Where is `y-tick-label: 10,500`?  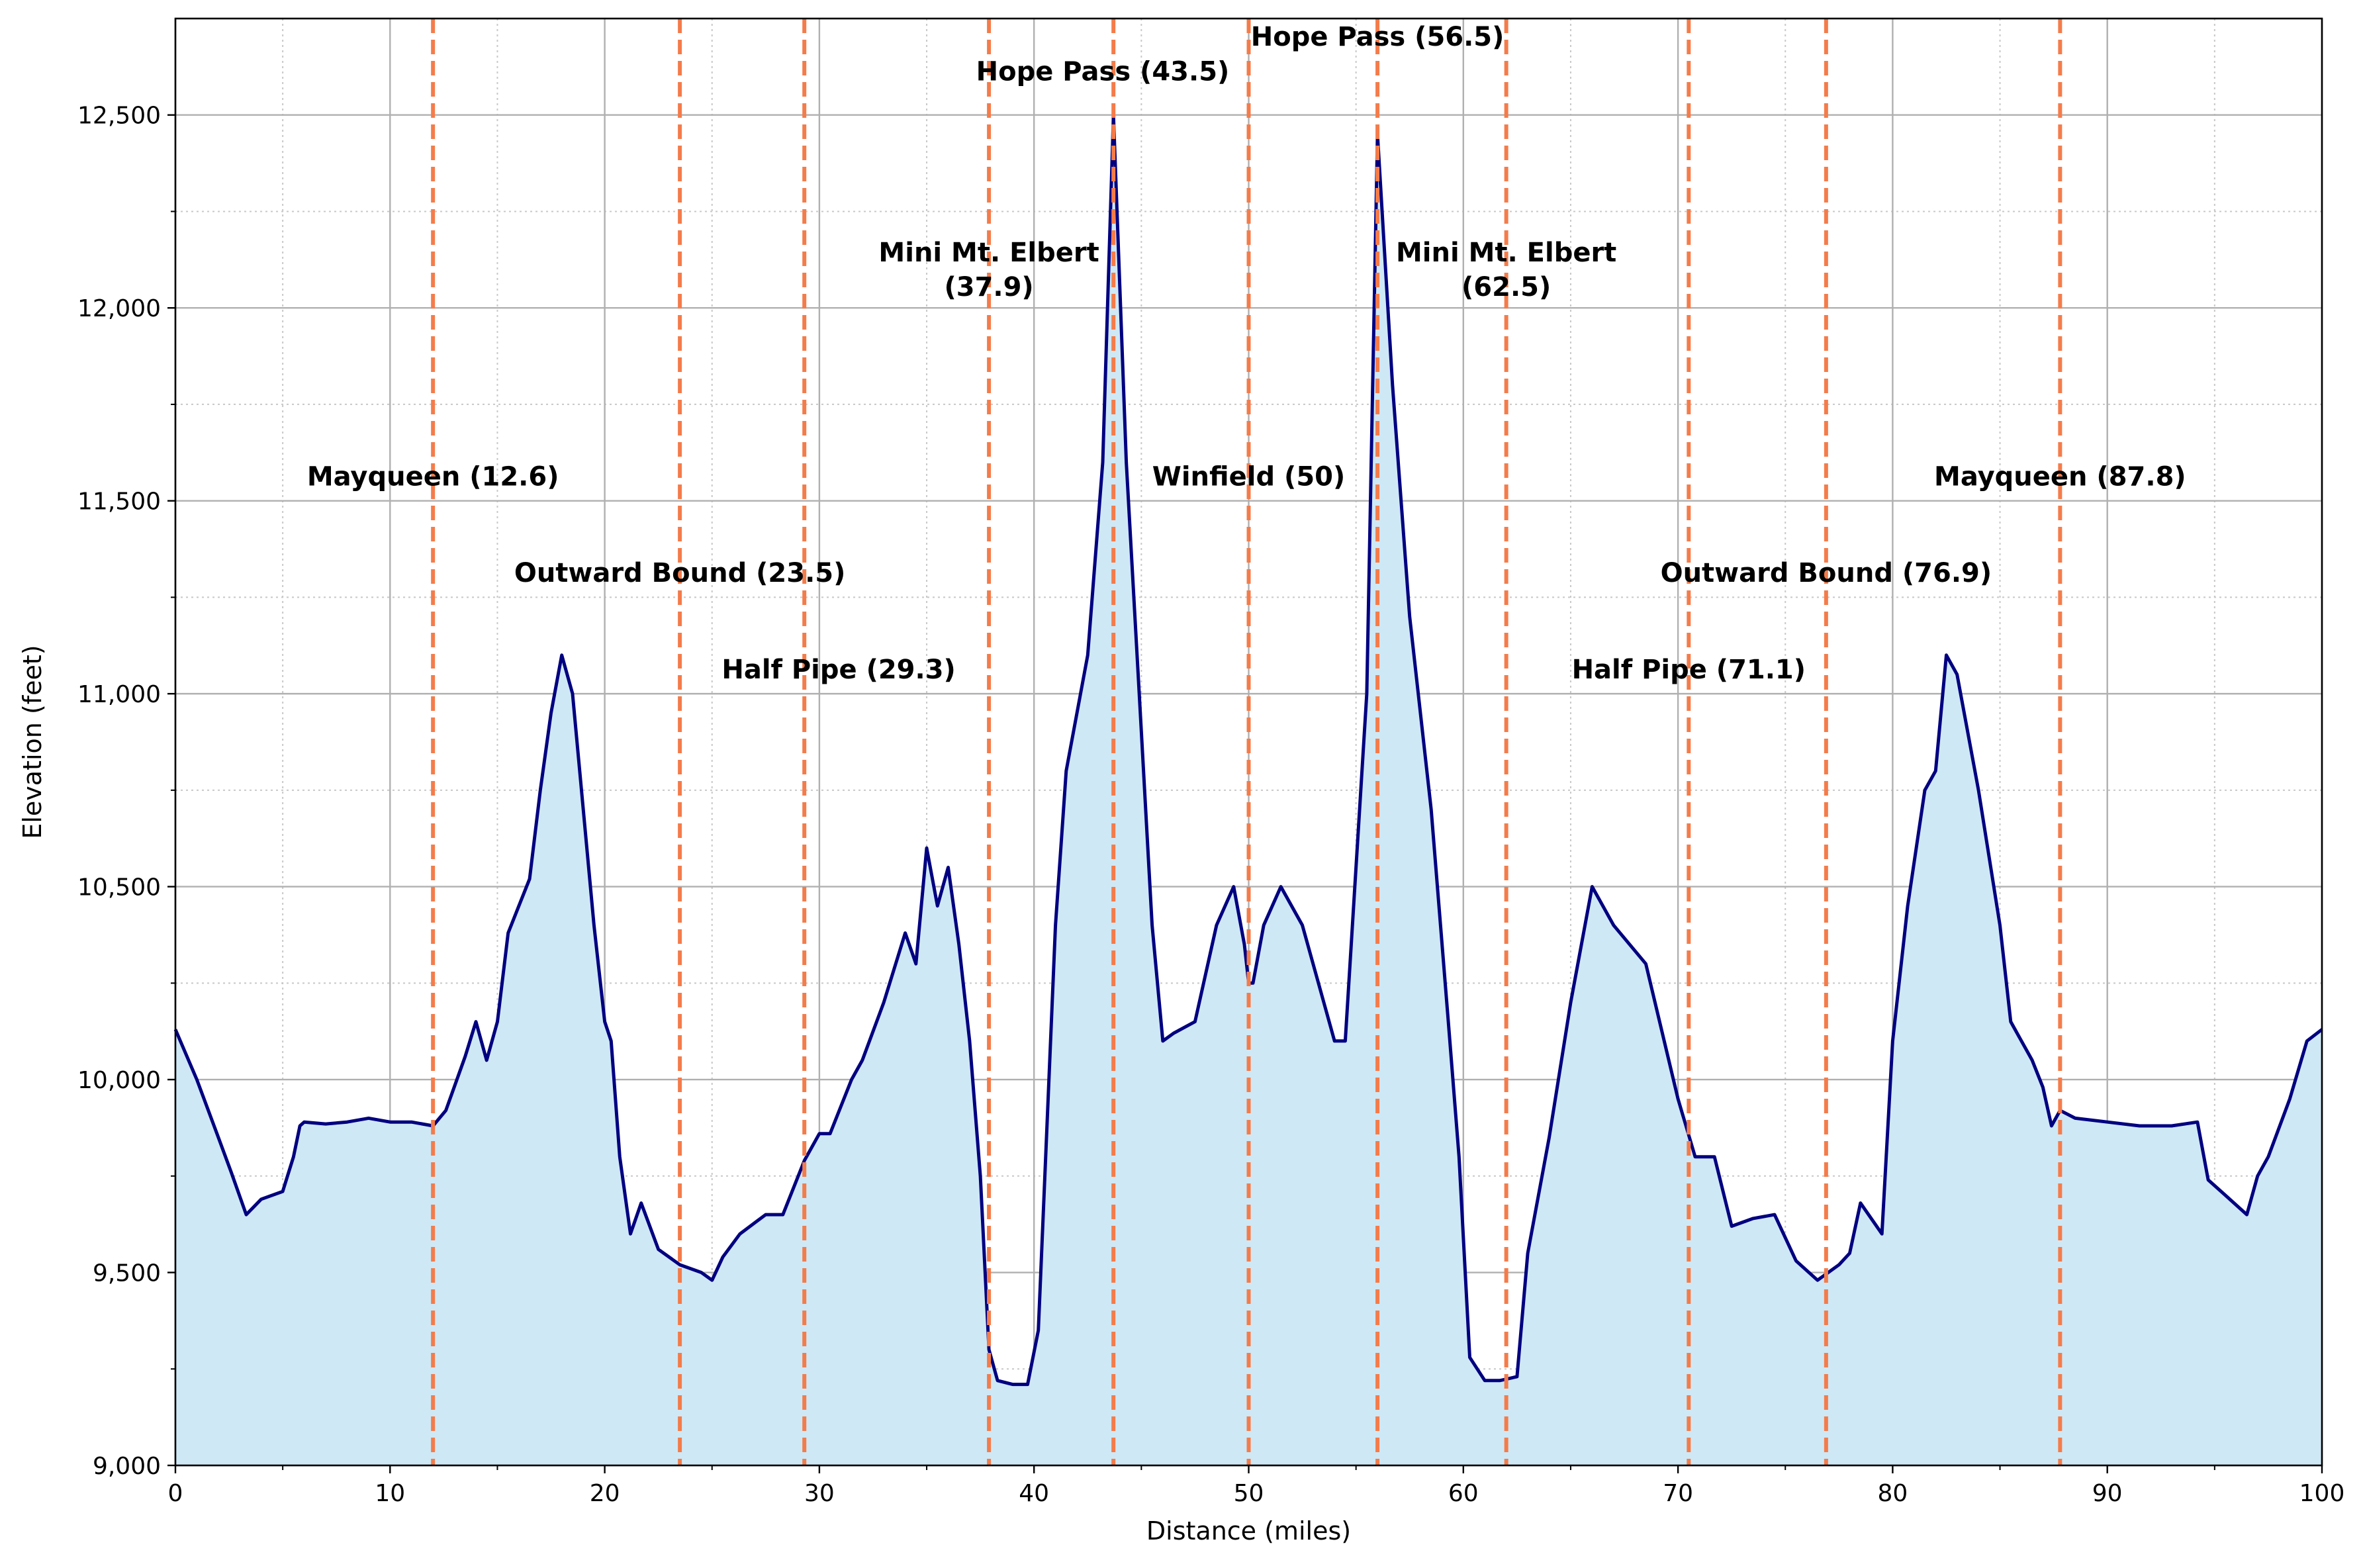 y-tick-label: 10,500 is located at coordinates (119, 887).